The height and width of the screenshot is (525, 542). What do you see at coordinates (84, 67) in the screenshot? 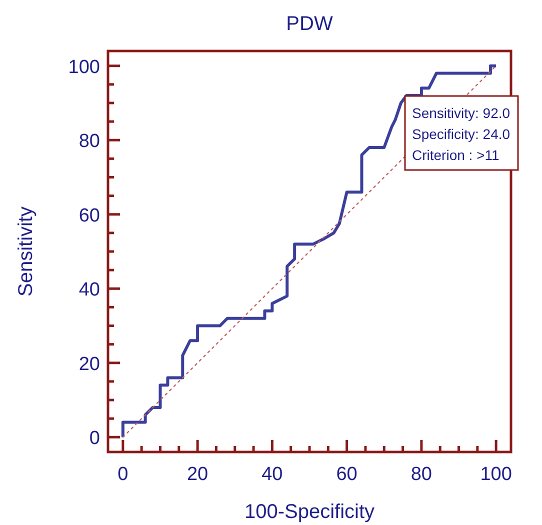
I see `y-tick-label: 100` at bounding box center [84, 67].